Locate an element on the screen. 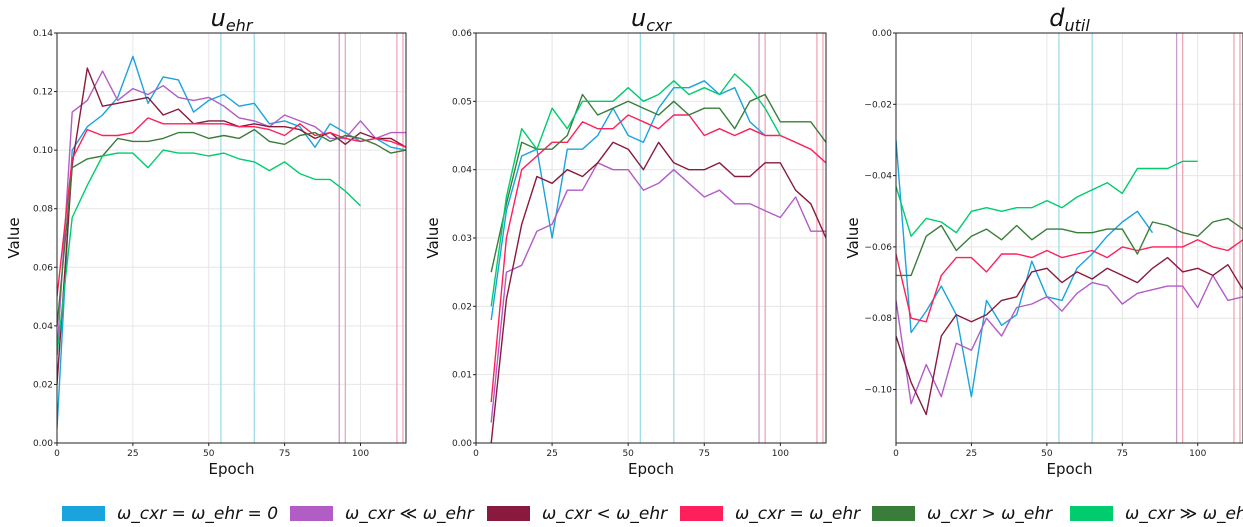 This screenshot has width=1243, height=527. chart-title: dutil is located at coordinates (1069, 19).